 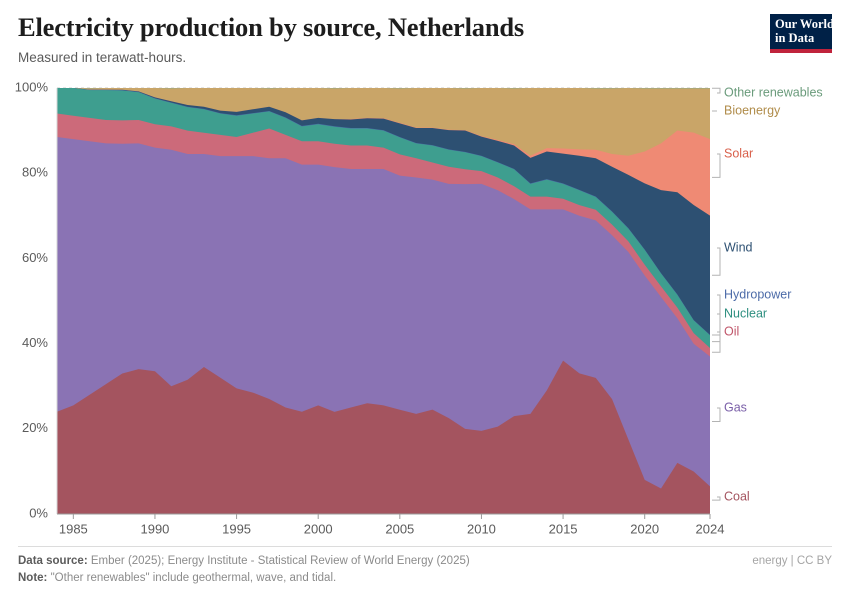 What do you see at coordinates (154, 529) in the screenshot?
I see `x-tick-label: 1990` at bounding box center [154, 529].